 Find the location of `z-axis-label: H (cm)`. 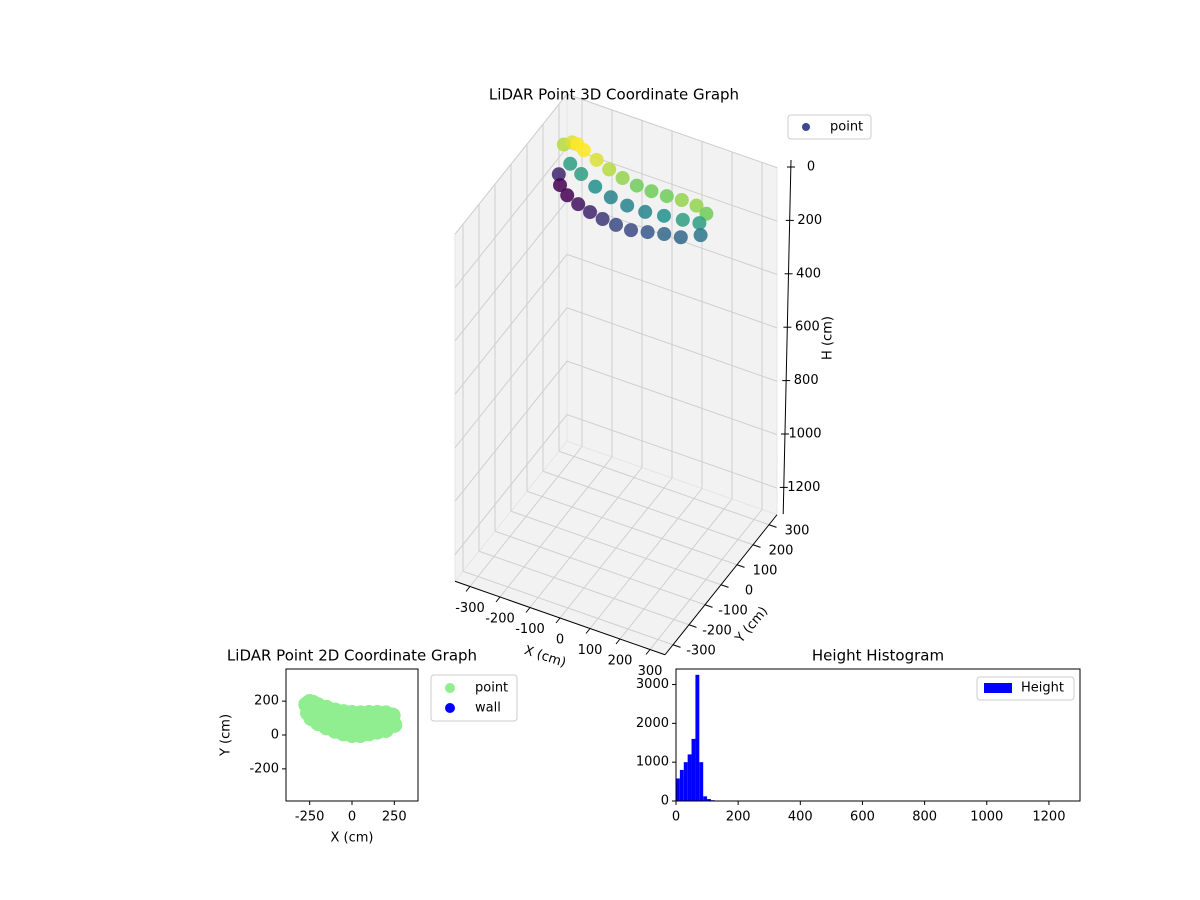

z-axis-label: H (cm) is located at coordinates (828, 338).